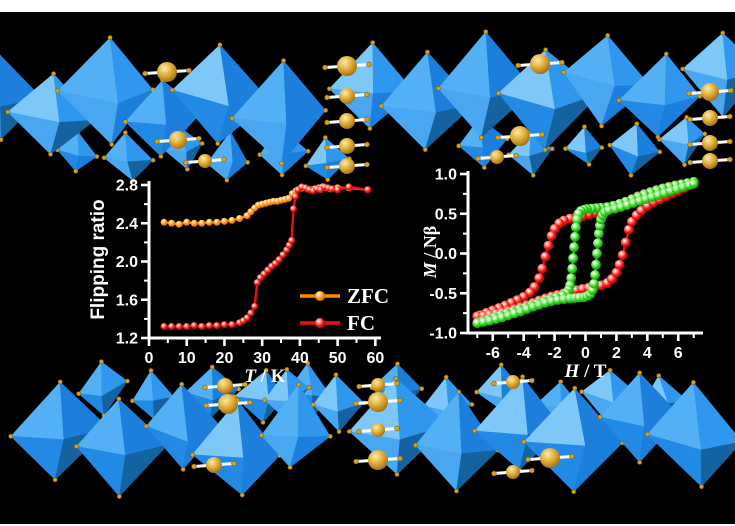  I want to click on svg-text: FC, so click(361, 323).